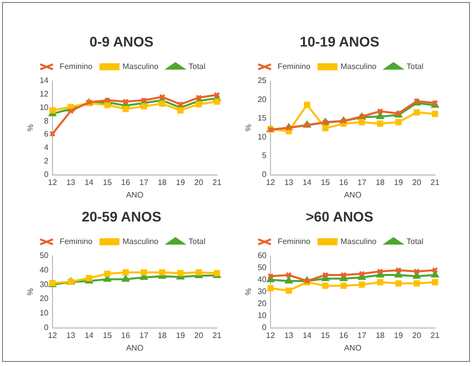 The image size is (474, 366). I want to click on y-tick-label: 25, so click(263, 81).